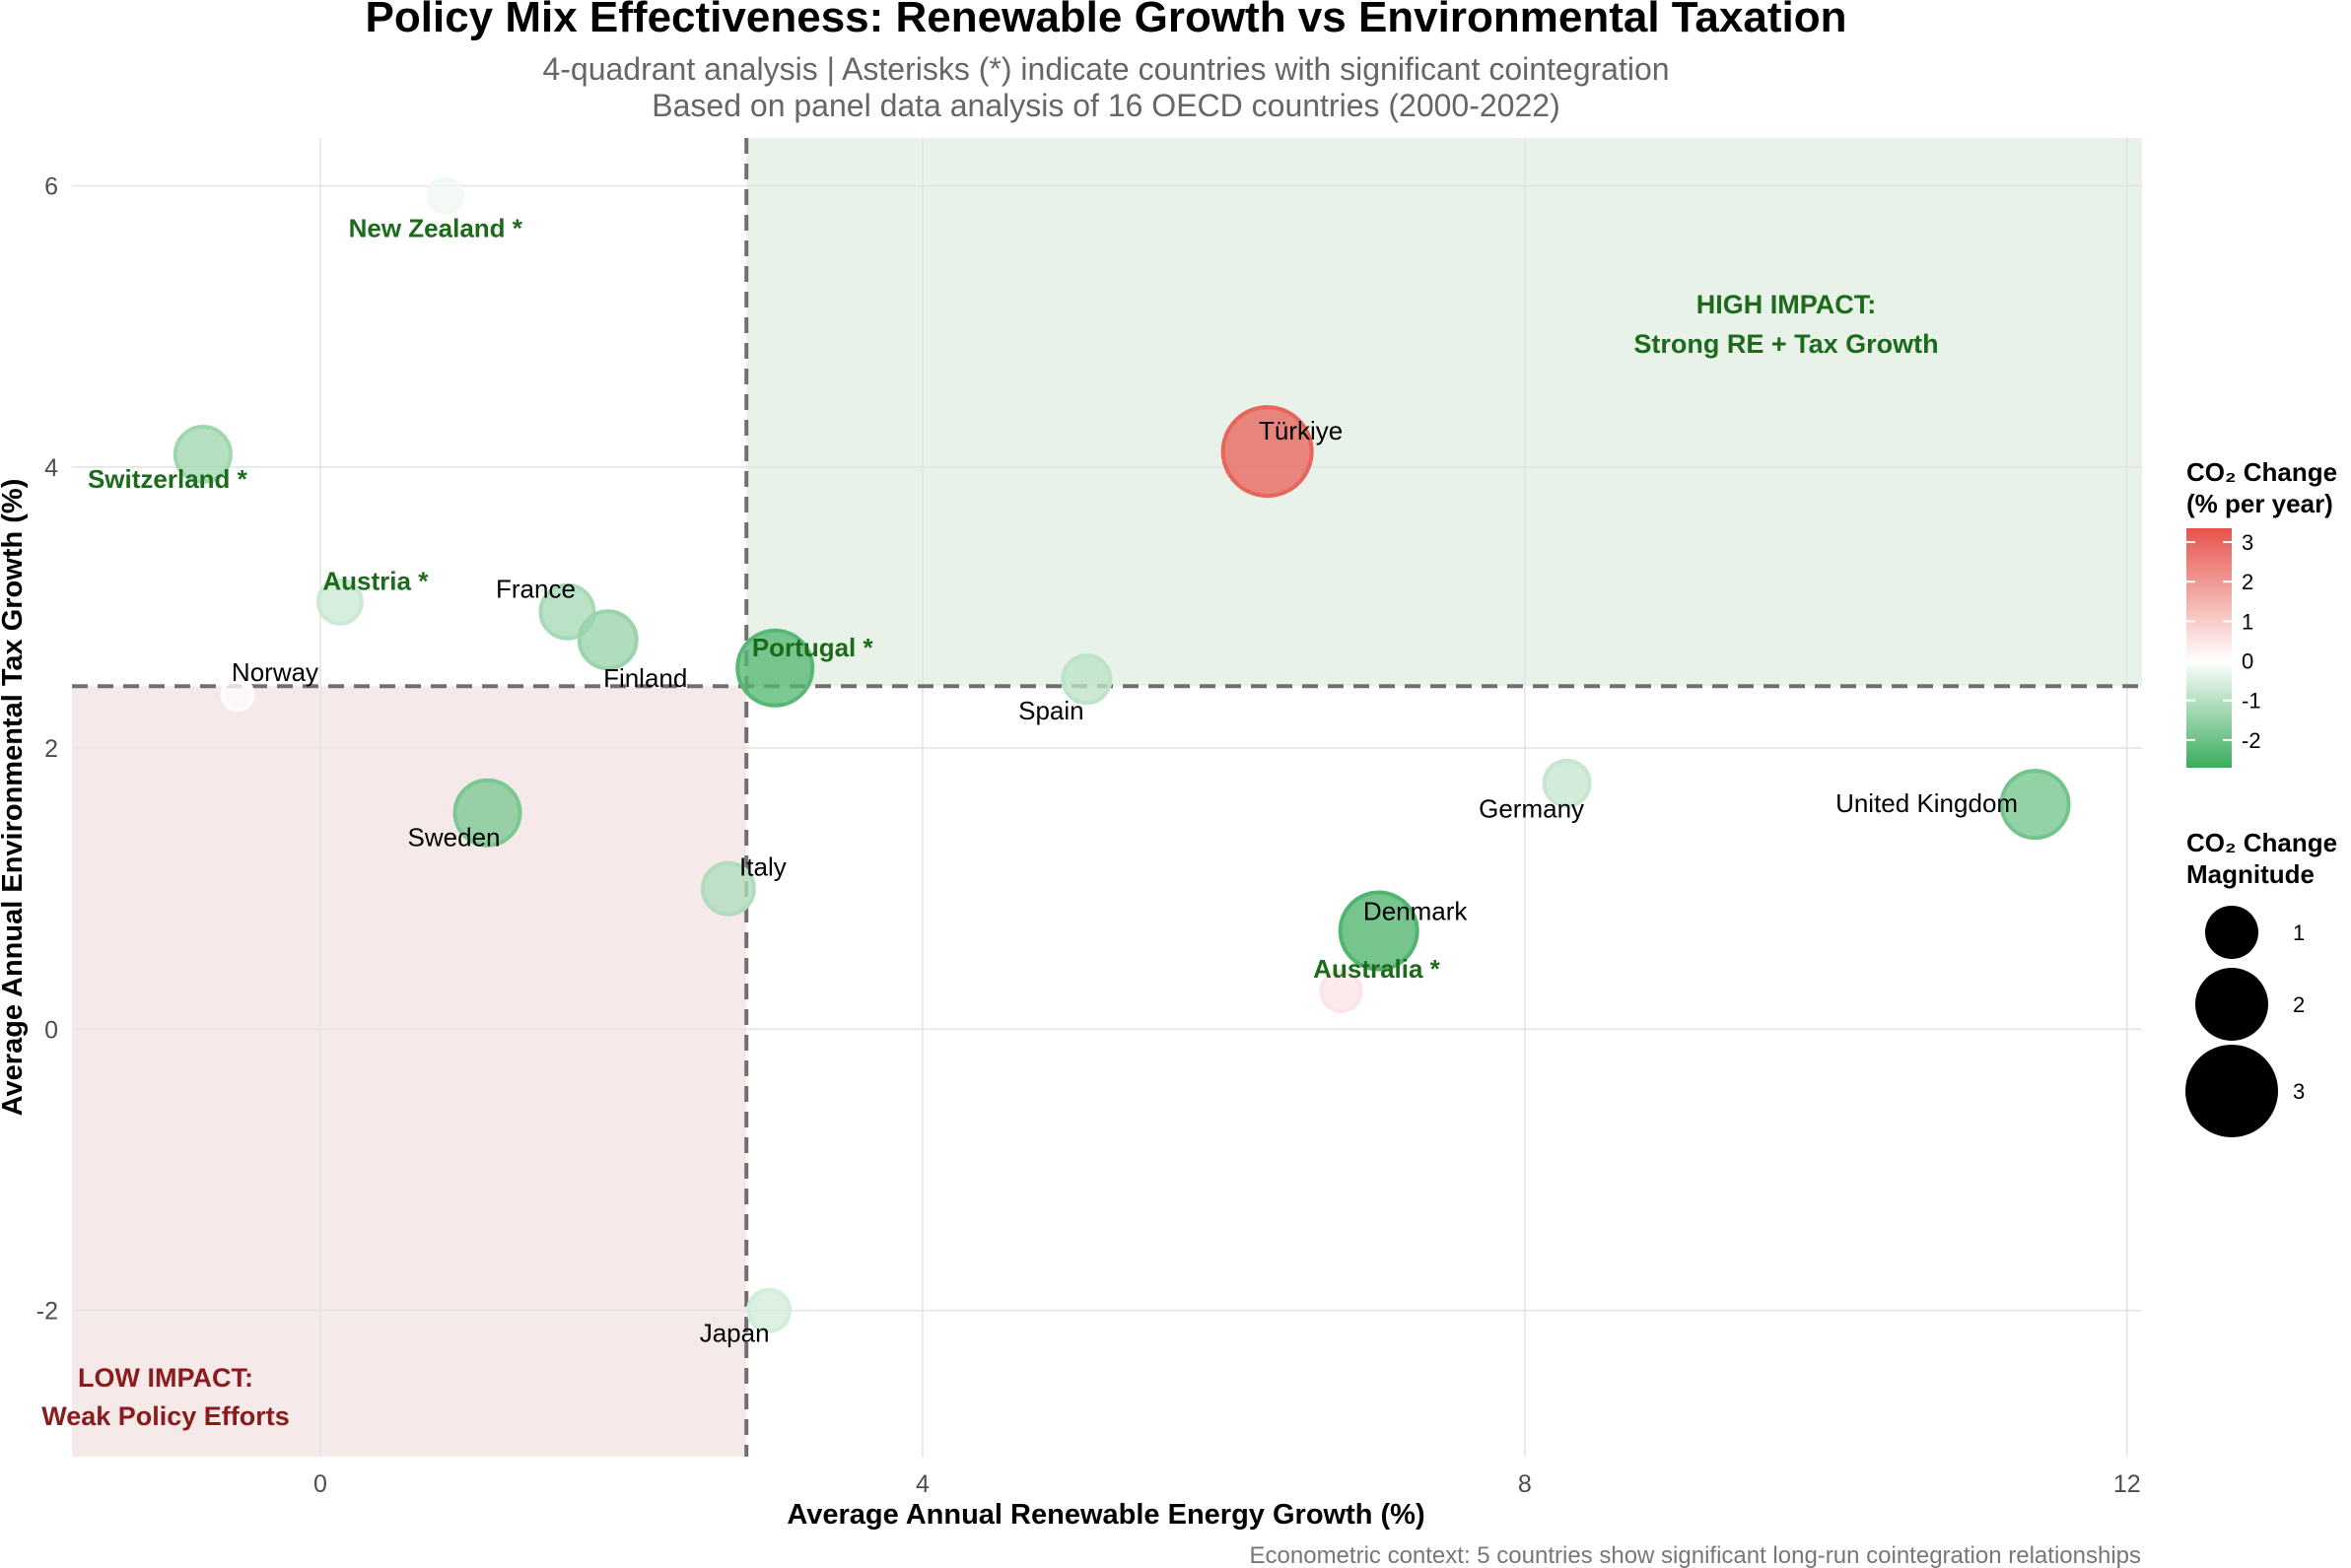 Image resolution: width=2351 pixels, height=1568 pixels. Describe the element at coordinates (2247, 621) in the screenshot. I see `color-tick-label: 1` at that location.